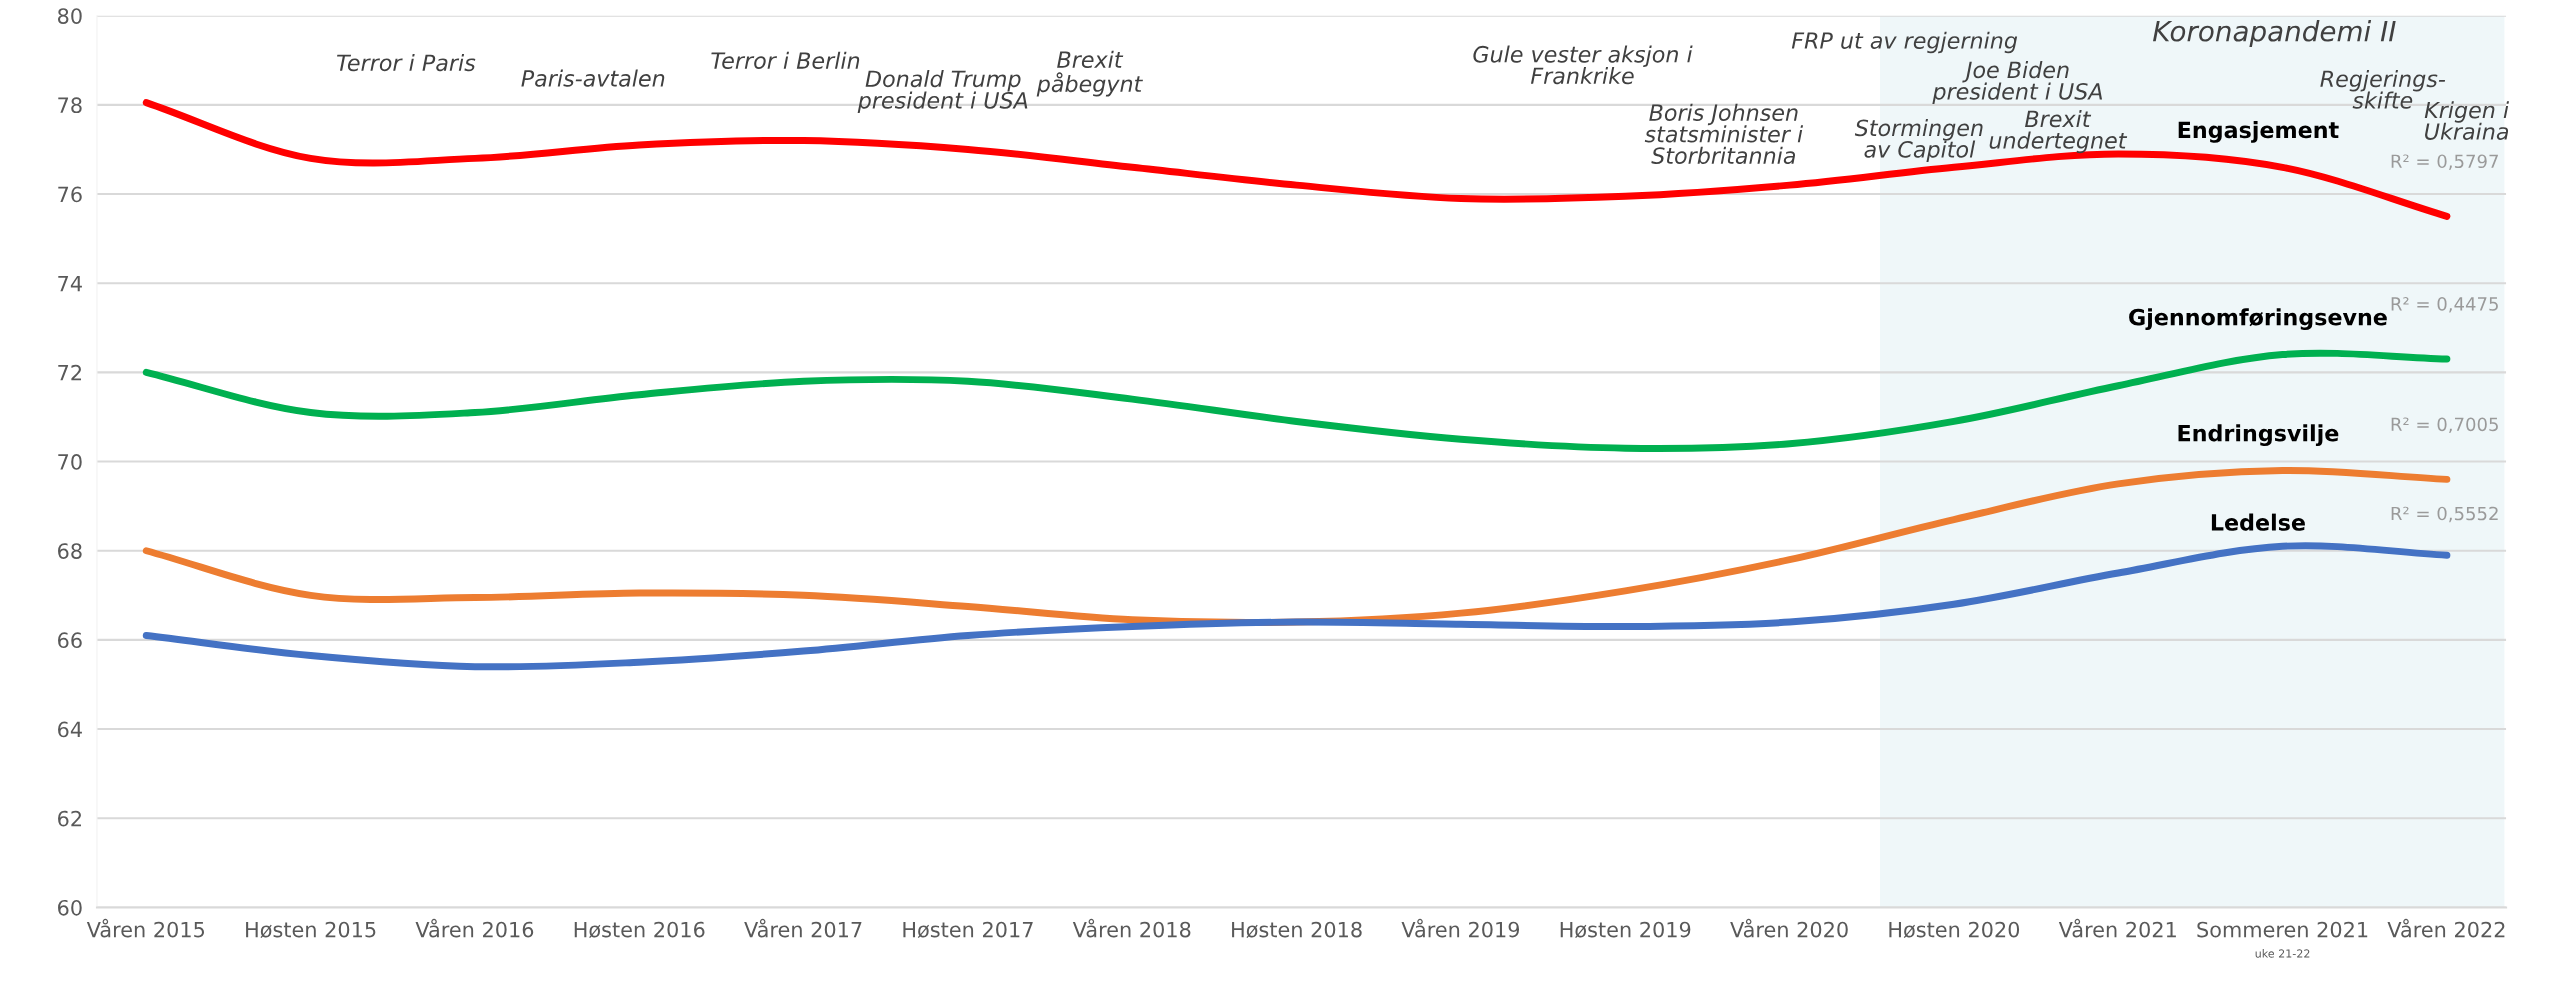 This screenshot has height=981, width=2552. What do you see at coordinates (69, 16) in the screenshot?
I see `y-tick-label: 80` at bounding box center [69, 16].